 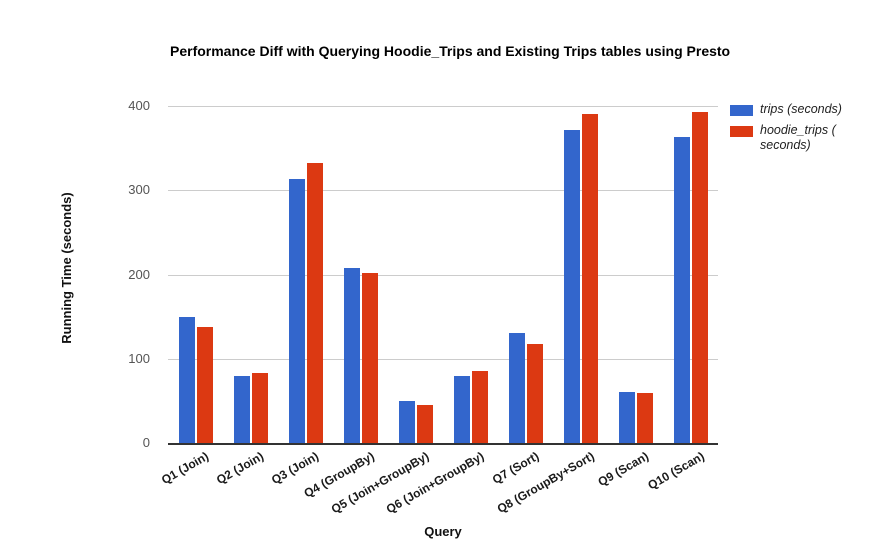 What do you see at coordinates (139, 358) in the screenshot?
I see `y-axis-tick-100: 100` at bounding box center [139, 358].